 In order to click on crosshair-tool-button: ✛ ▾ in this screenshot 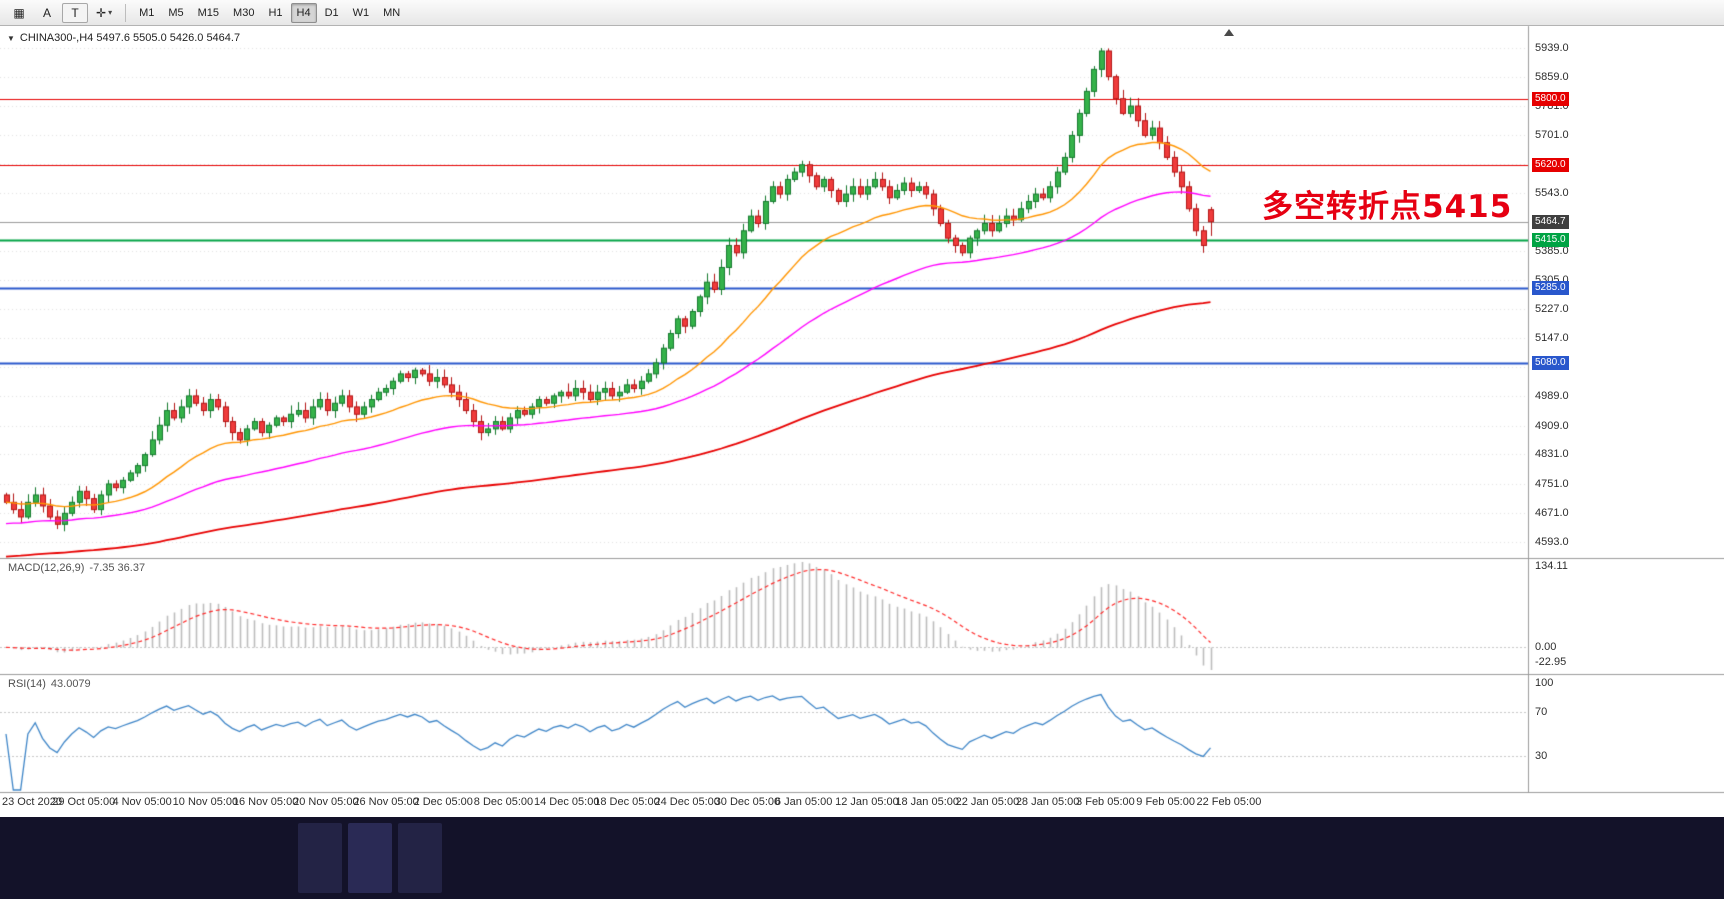, I will do `click(104, 13)`.